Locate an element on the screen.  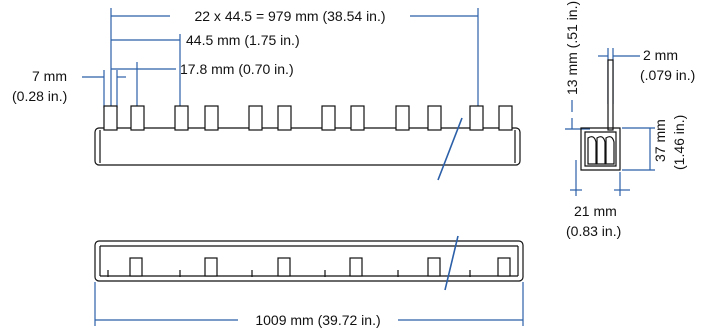
bottom-slots is located at coordinates (320, 267).